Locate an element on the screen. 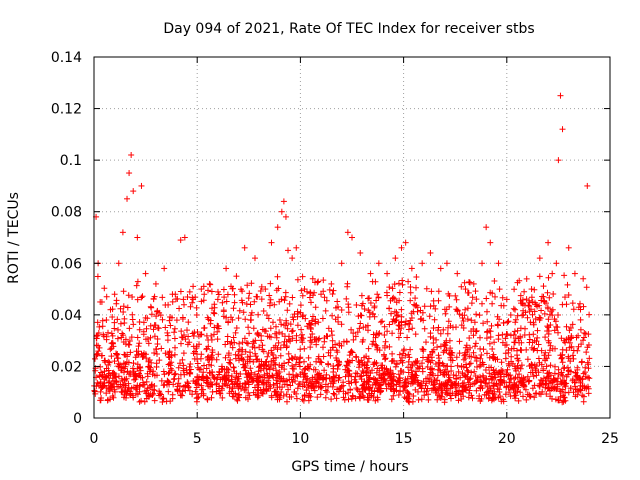 Image resolution: width=640 pixels, height=480 pixels. x-tick-label: 0 is located at coordinates (94, 439).